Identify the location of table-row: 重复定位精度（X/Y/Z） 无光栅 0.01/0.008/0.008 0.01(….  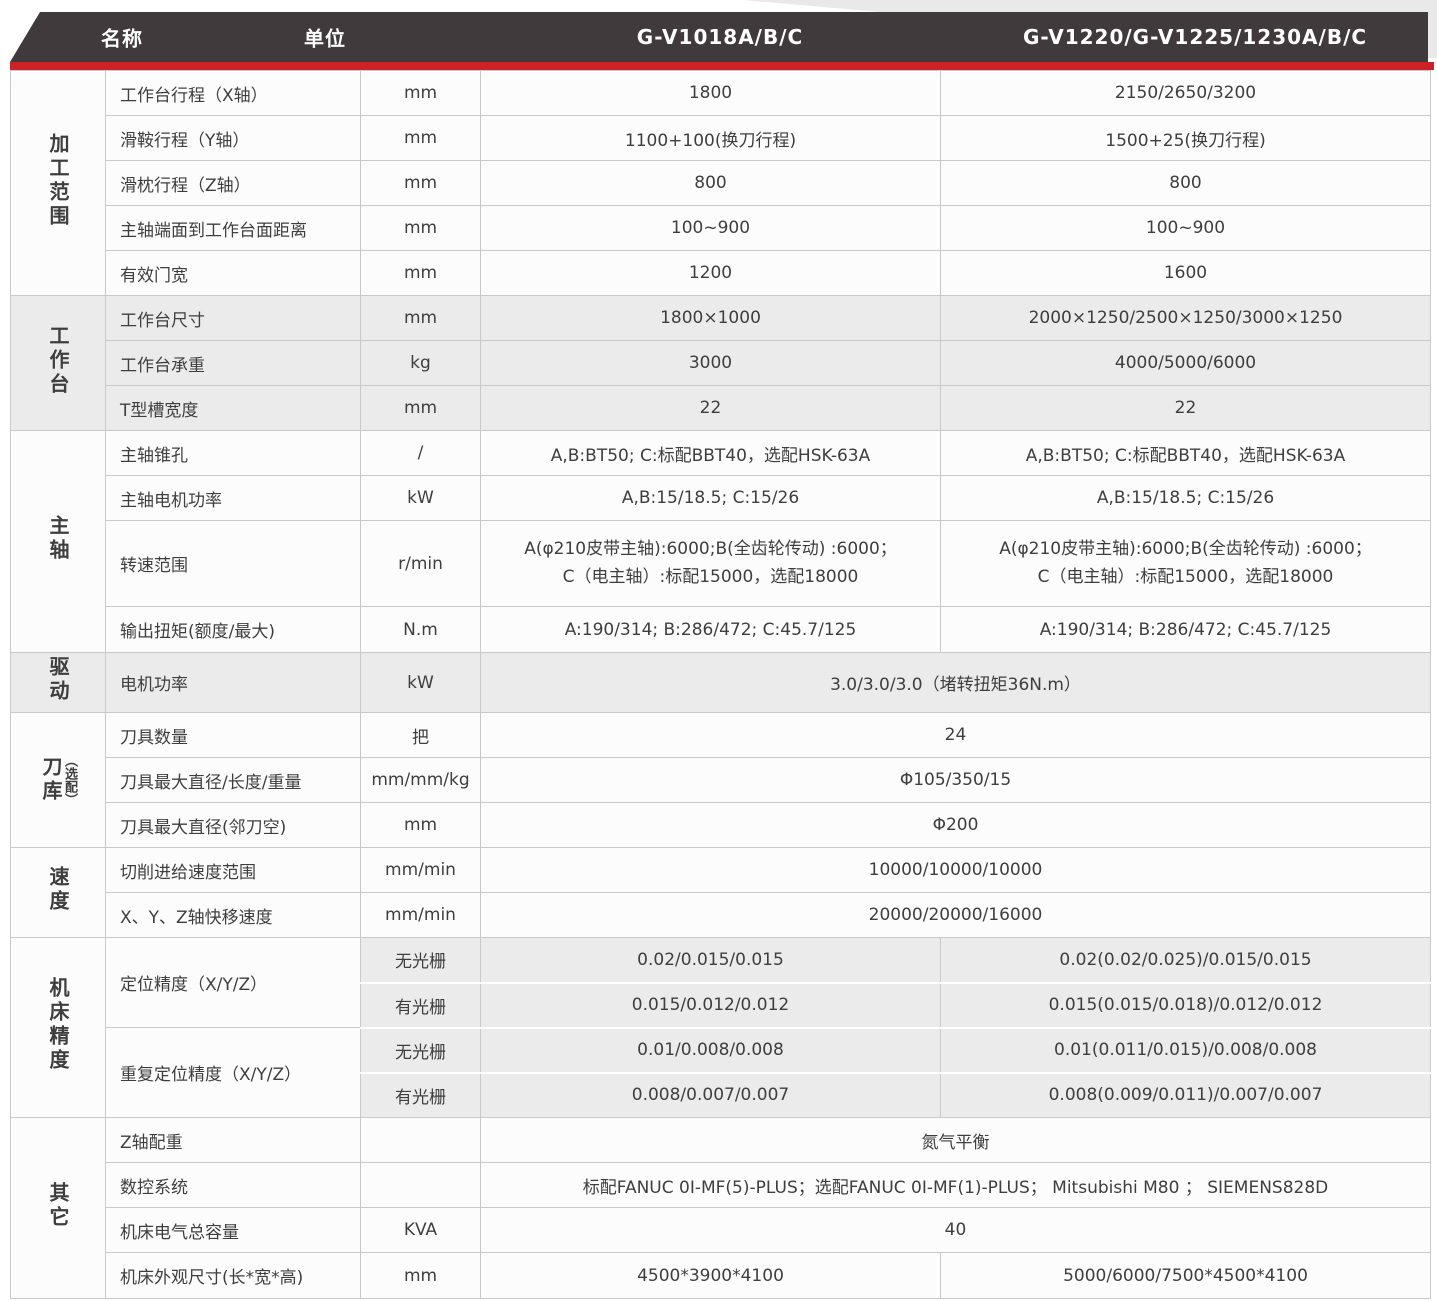
(721, 1072).